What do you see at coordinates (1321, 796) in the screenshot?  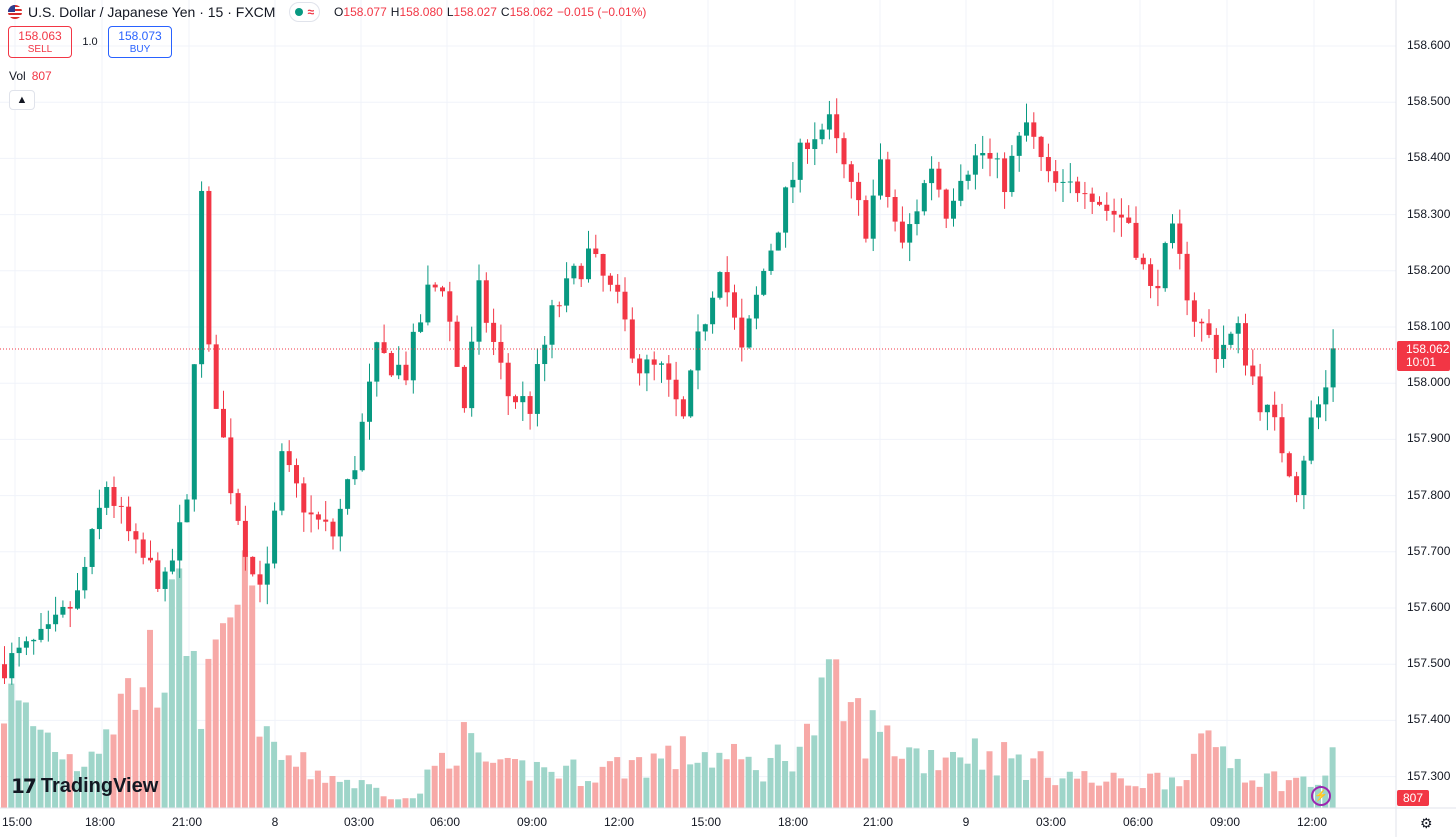 I see `lightning-icon: ⚡` at bounding box center [1321, 796].